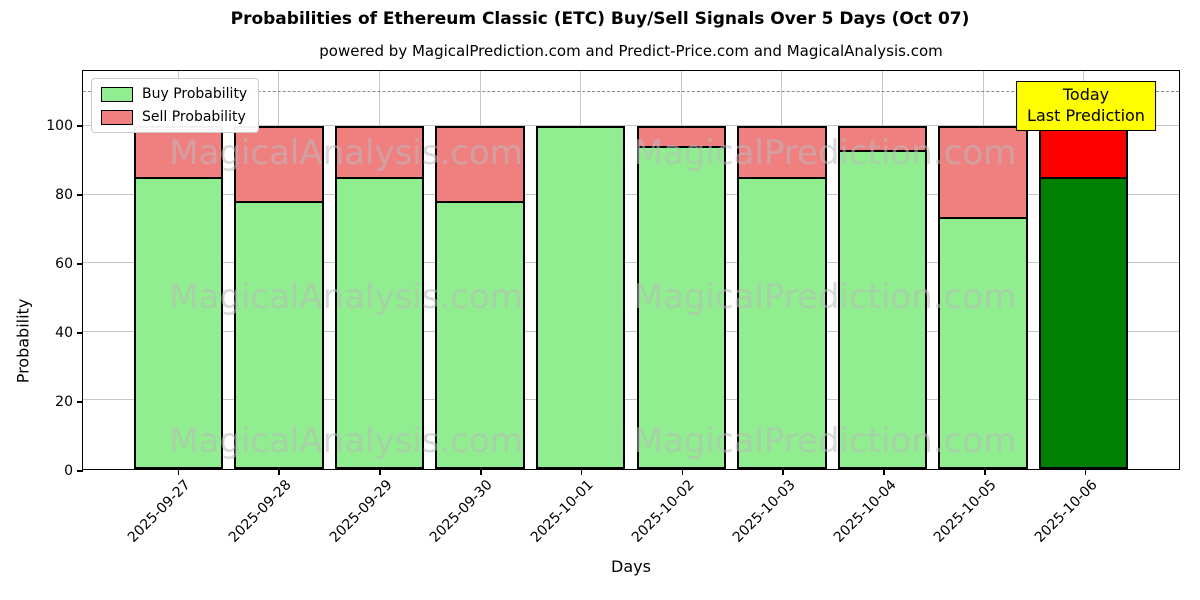 This screenshot has height=600, width=1200. What do you see at coordinates (159, 511) in the screenshot?
I see `x-tick-label-text: 2025-09-27` at bounding box center [159, 511].